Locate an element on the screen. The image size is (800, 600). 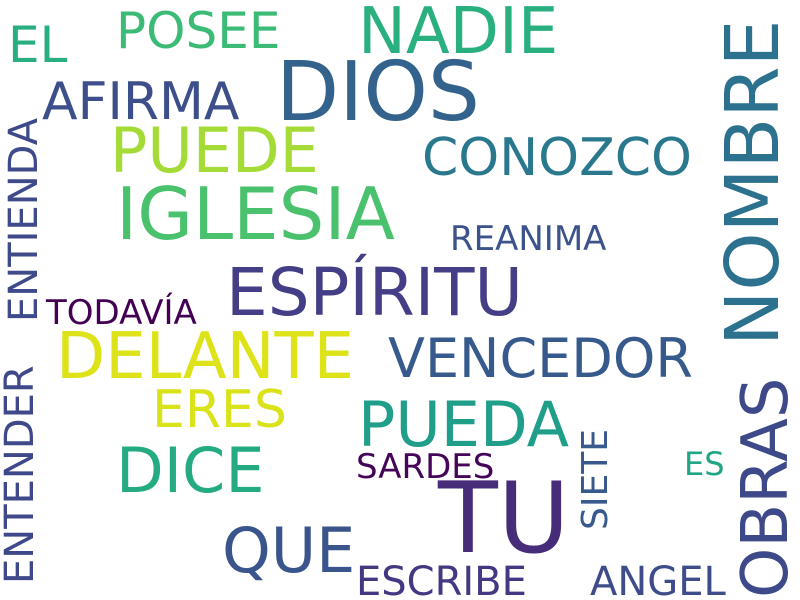
word-dice: DICE is located at coordinates (190, 470).